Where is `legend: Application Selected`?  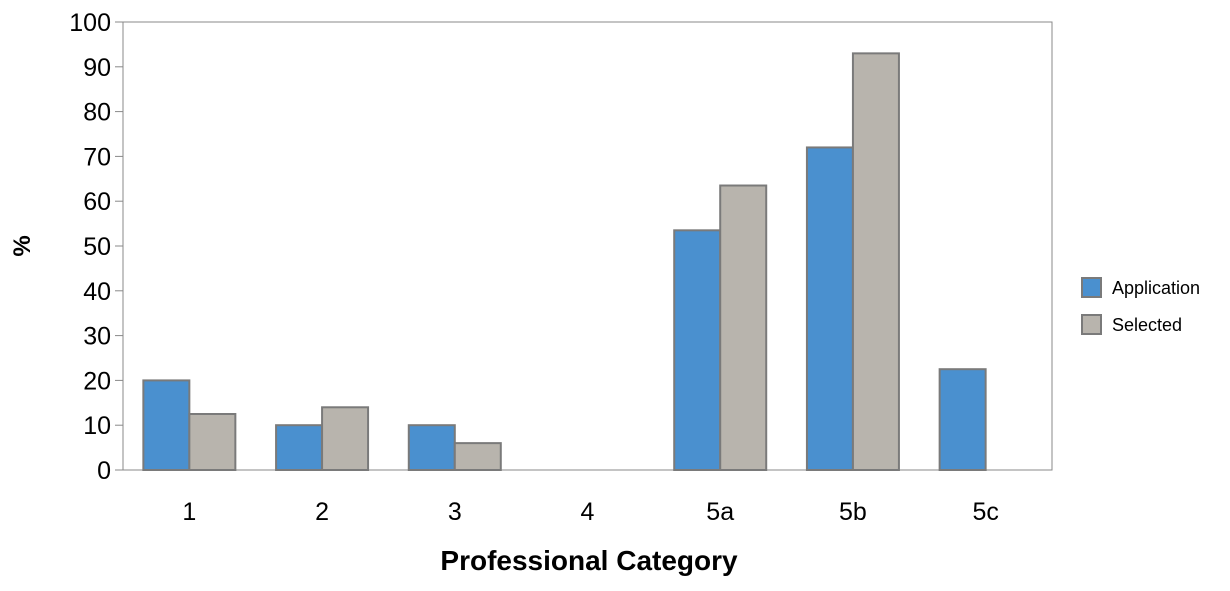 legend: Application Selected is located at coordinates (1140, 306).